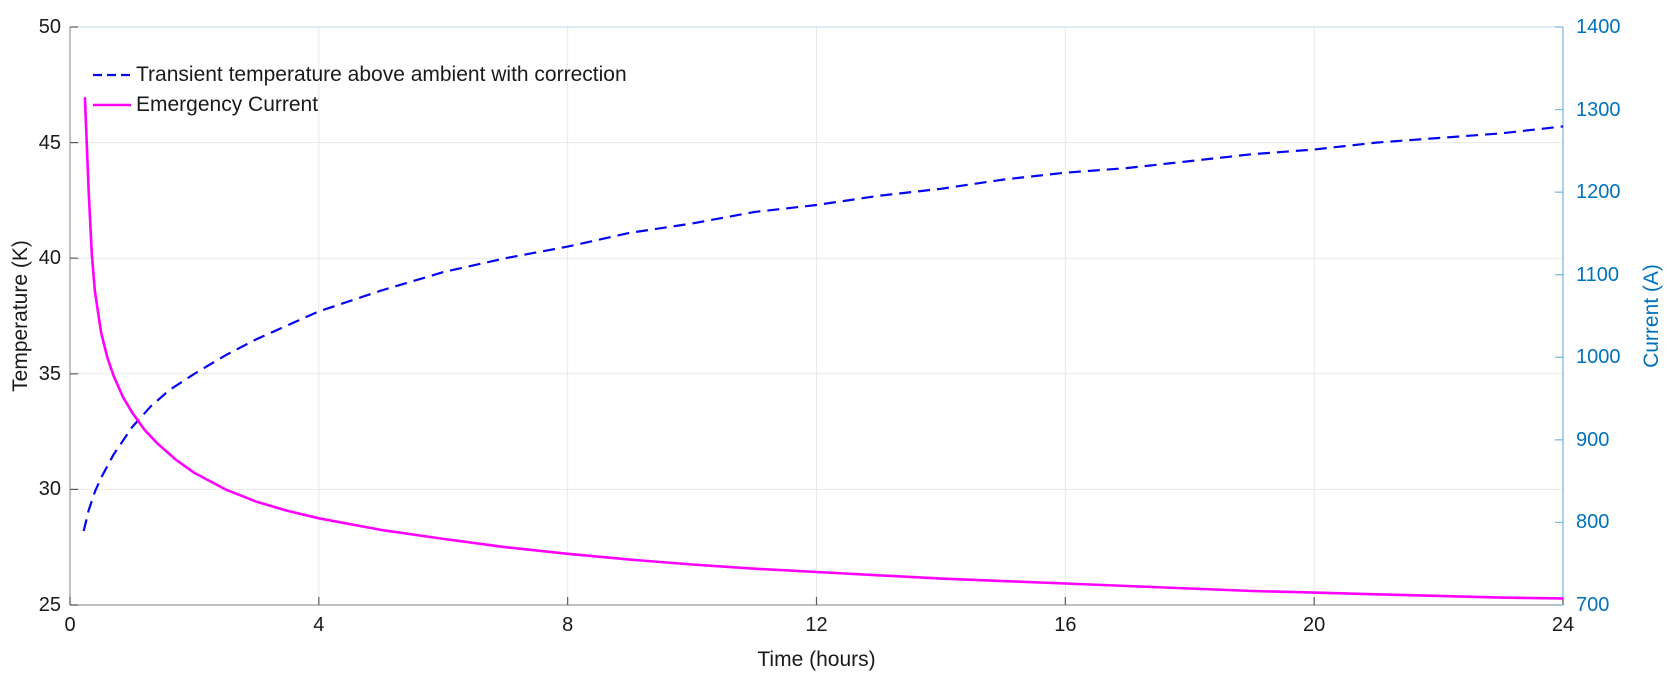 Image resolution: width=1676 pixels, height=684 pixels. What do you see at coordinates (1598, 27) in the screenshot?
I see `y-right-tick-label: 1400` at bounding box center [1598, 27].